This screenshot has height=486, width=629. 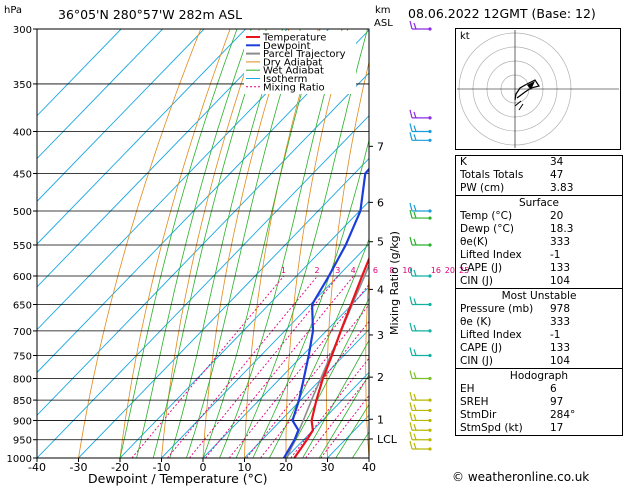 I want to click on mixing-ratio-tick-label: 1, so click(x=283, y=270).